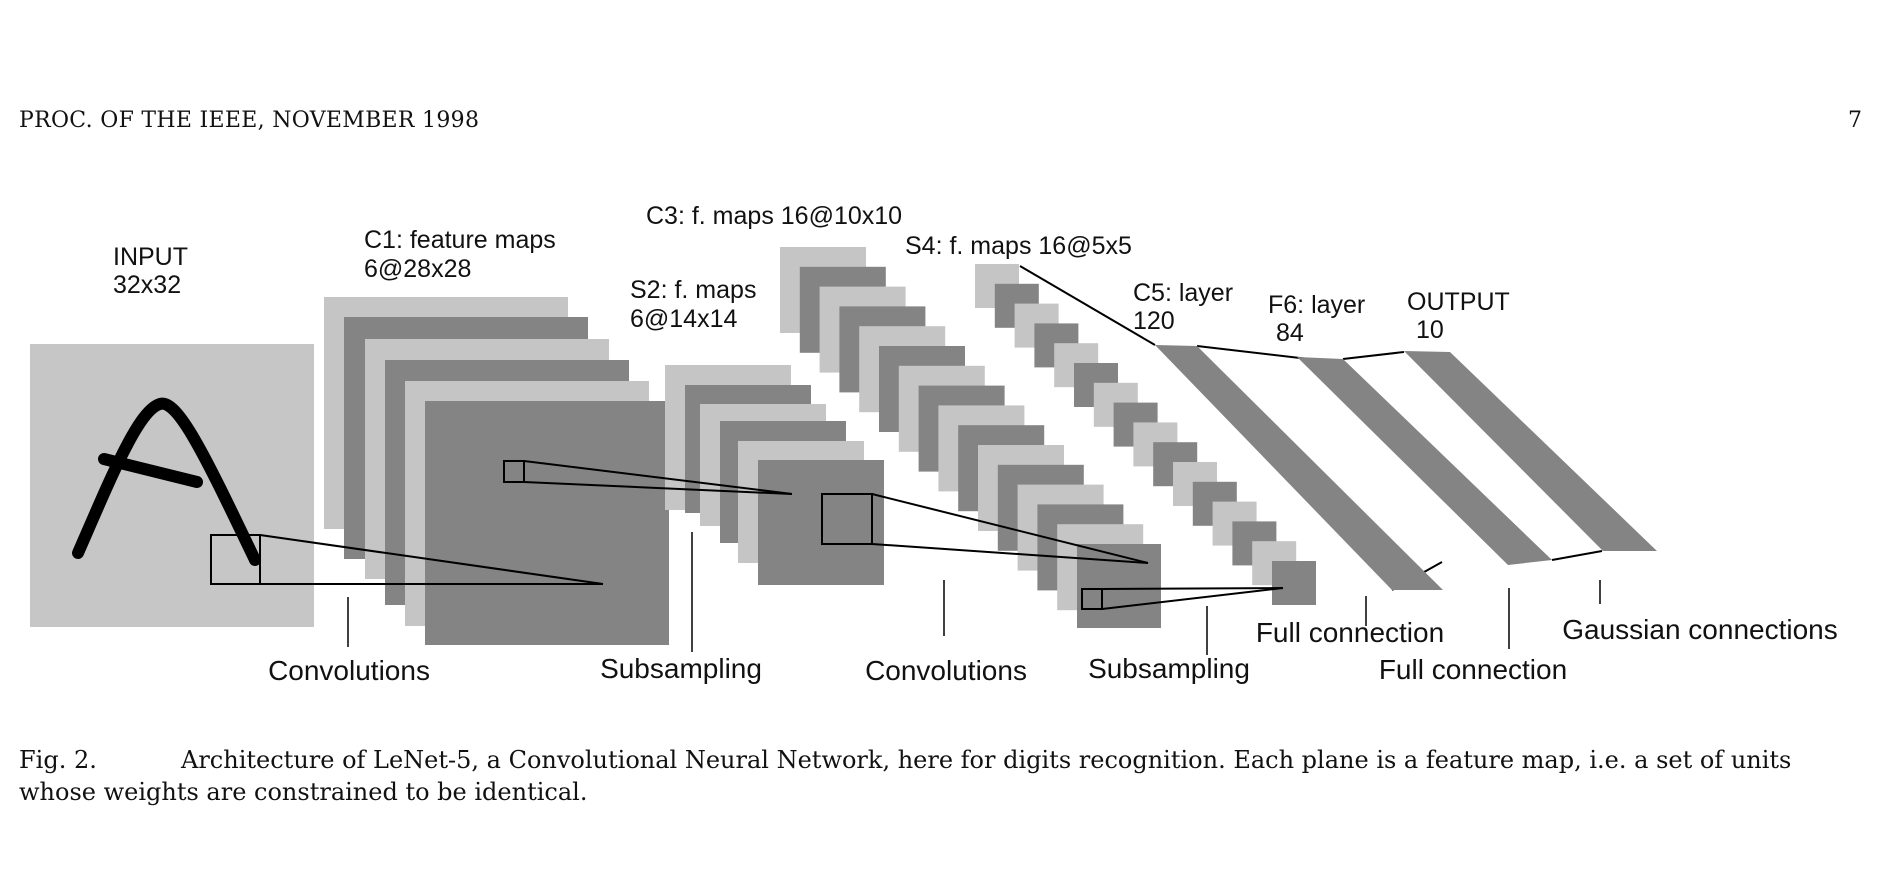 The height and width of the screenshot is (876, 1880). What do you see at coordinates (150, 257) in the screenshot?
I see `input-label: INPUT` at bounding box center [150, 257].